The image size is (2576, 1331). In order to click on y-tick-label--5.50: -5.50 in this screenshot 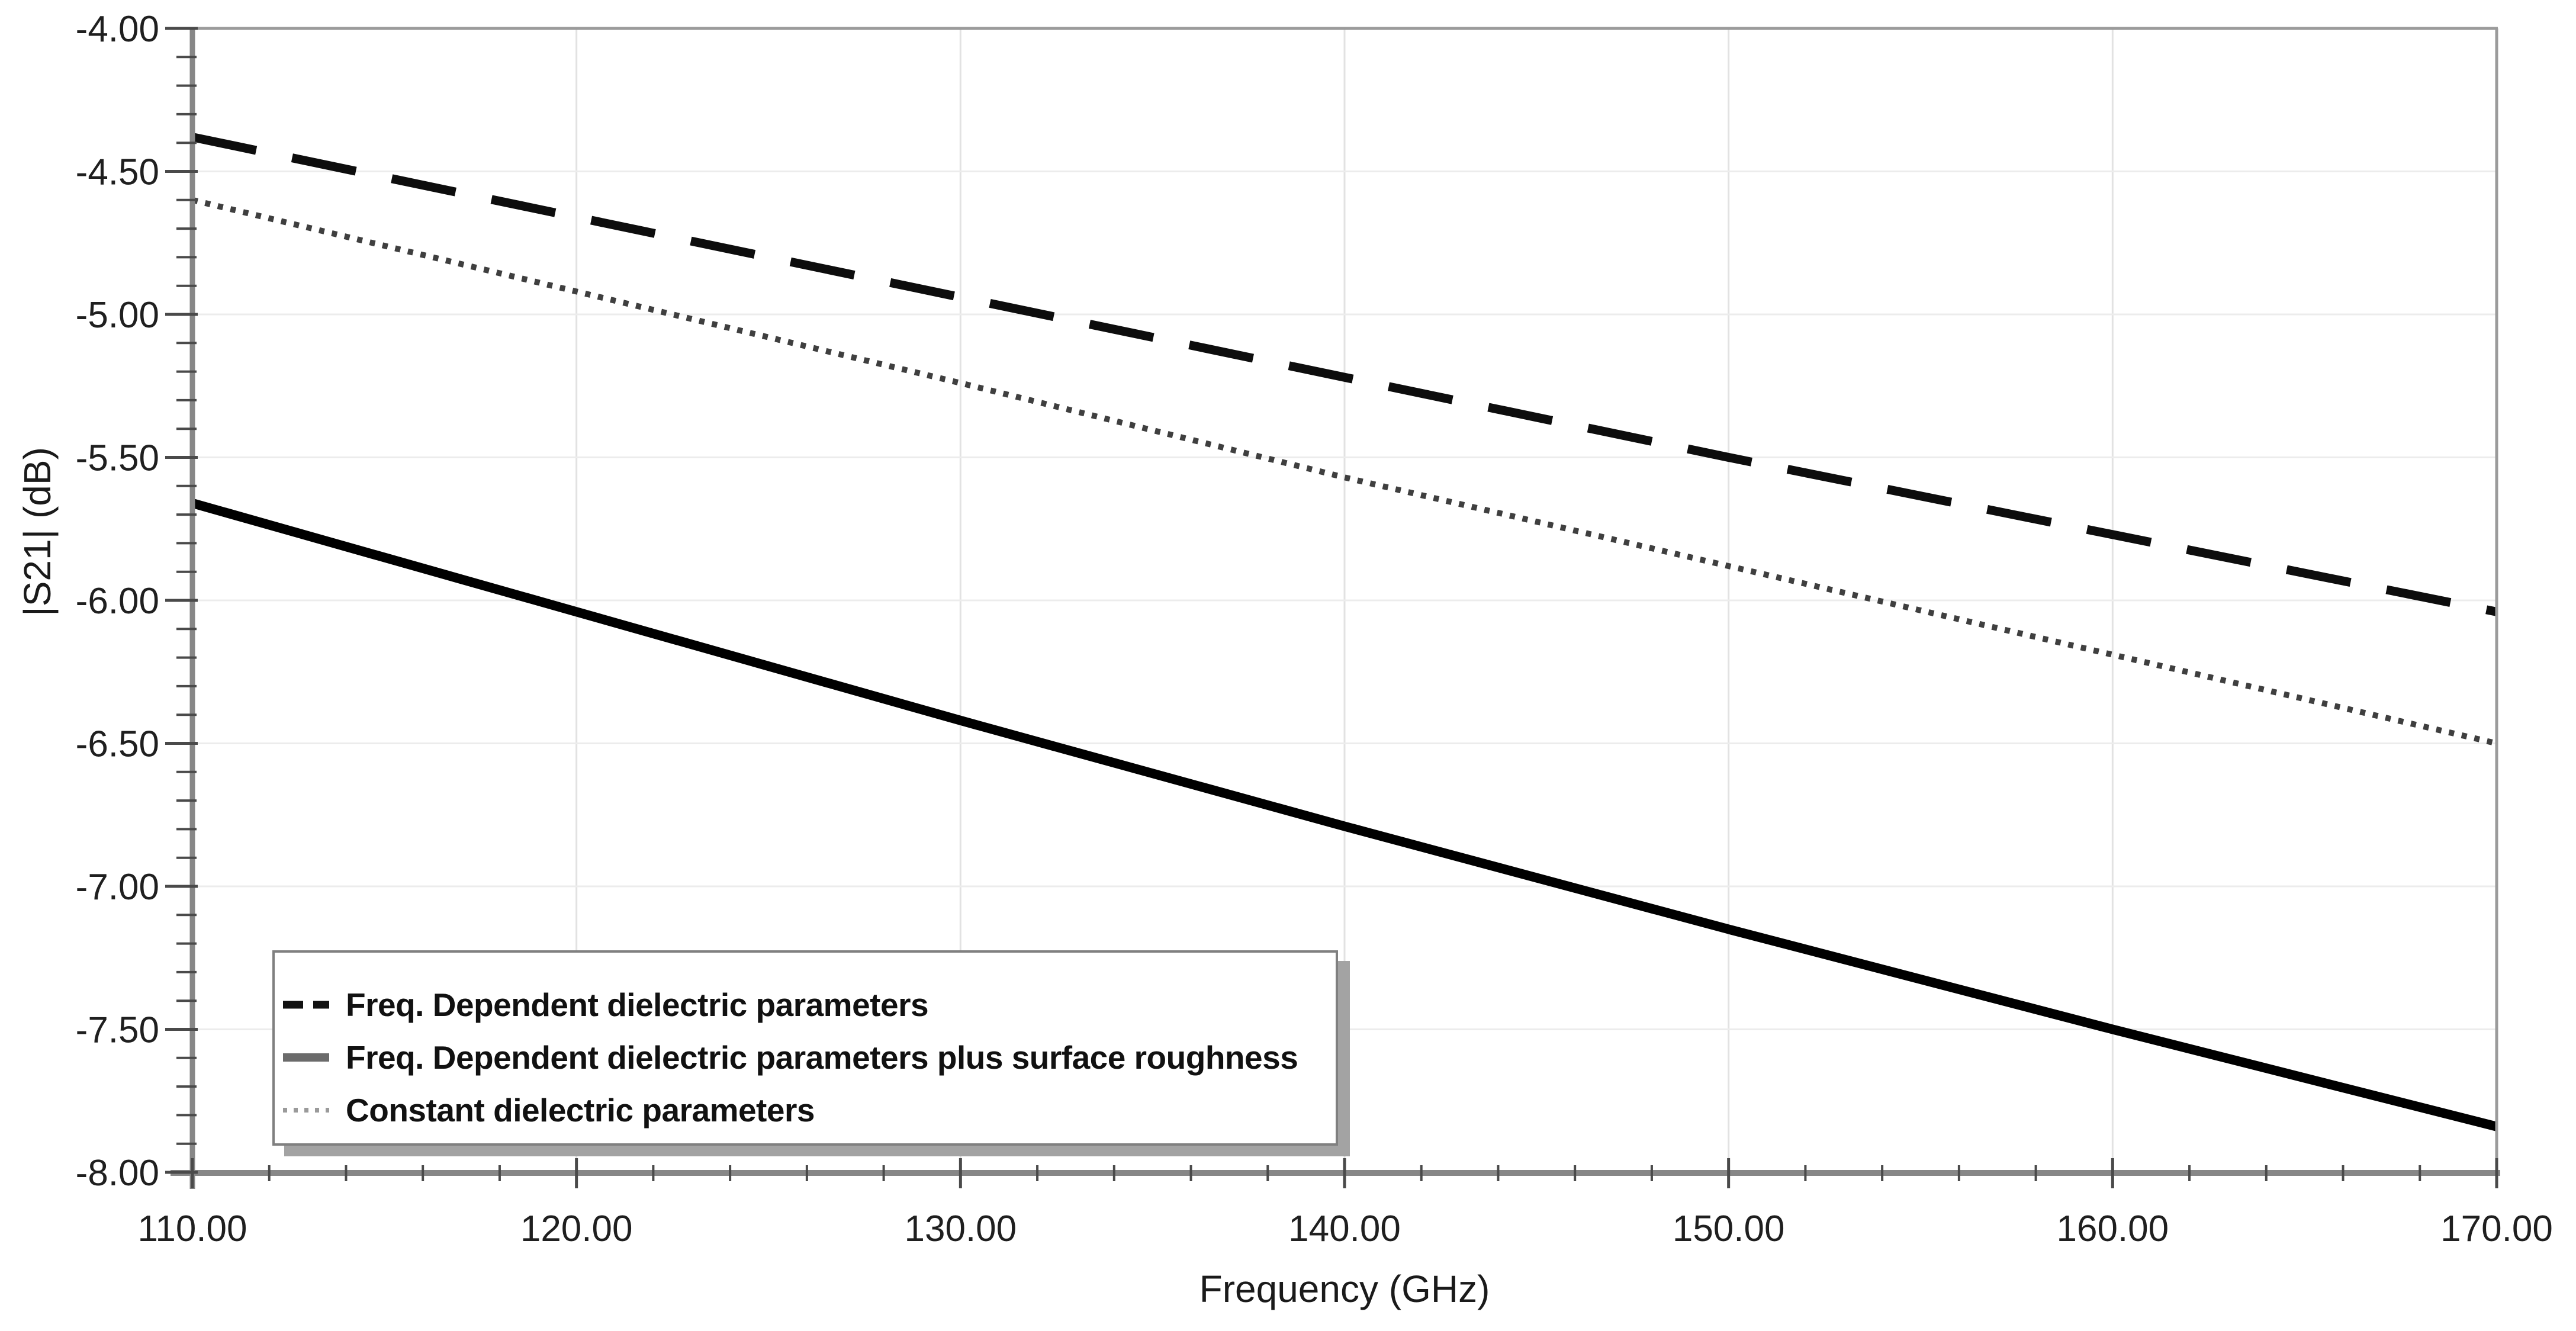, I will do `click(117, 458)`.